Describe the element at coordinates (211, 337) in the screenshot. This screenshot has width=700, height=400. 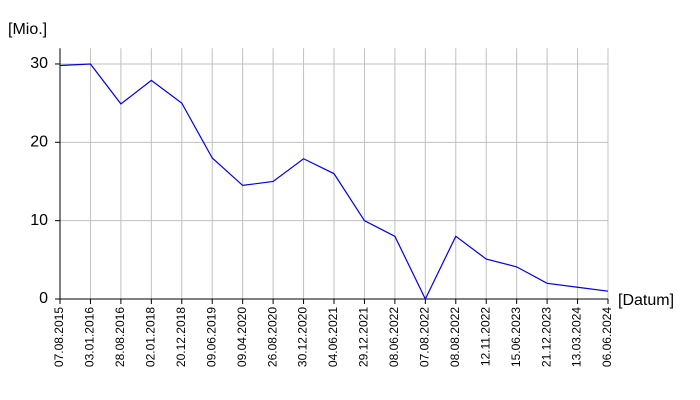
I see `x-tick-label: 09.06.2019` at that location.